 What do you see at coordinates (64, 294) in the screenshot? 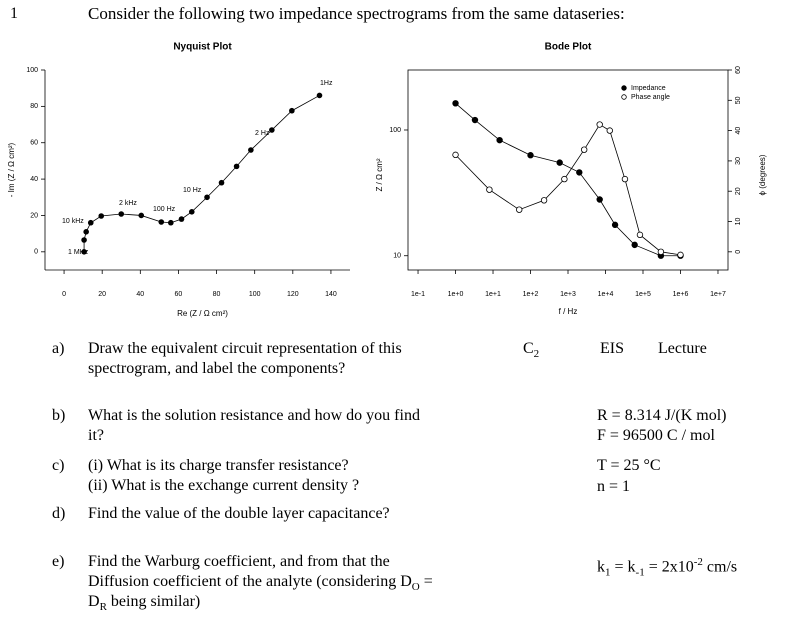
I see `x-tick-label: 0` at bounding box center [64, 294].